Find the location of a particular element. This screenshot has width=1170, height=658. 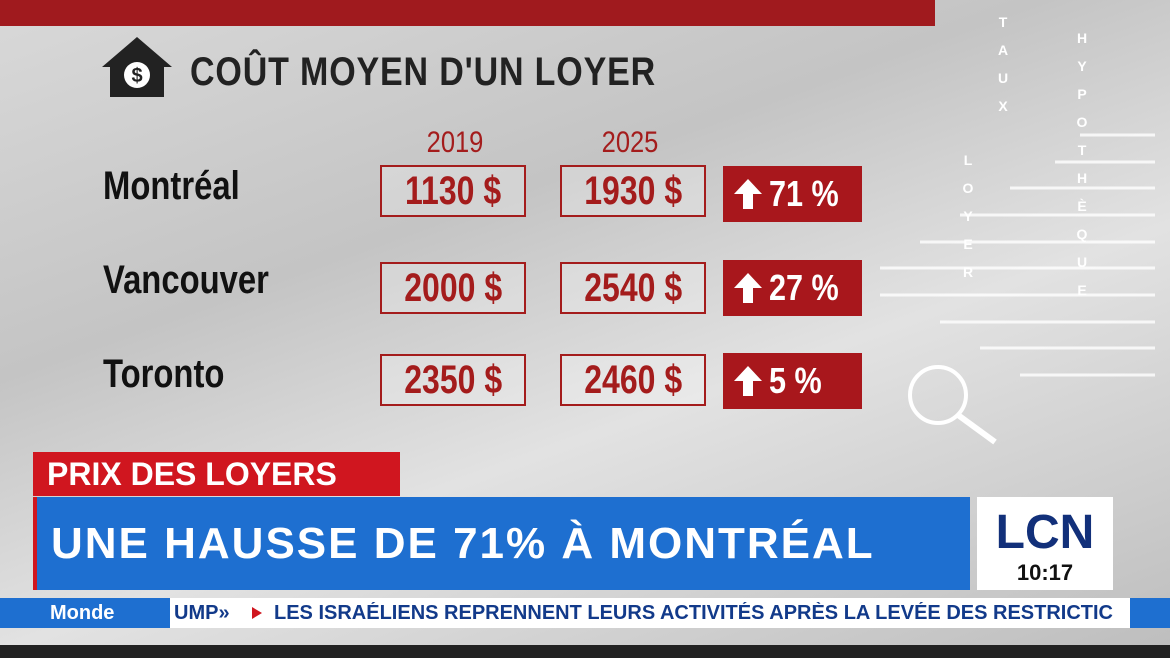

increase-box: 5 % is located at coordinates (792, 381).